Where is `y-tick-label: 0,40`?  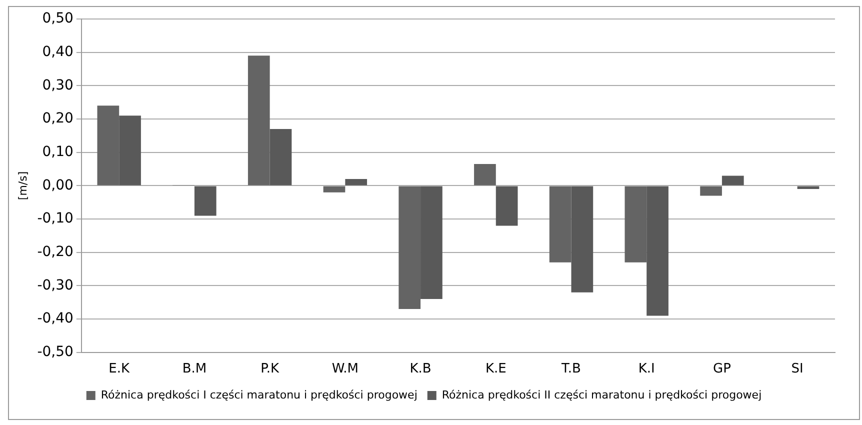 y-tick-label: 0,40 is located at coordinates (58, 52).